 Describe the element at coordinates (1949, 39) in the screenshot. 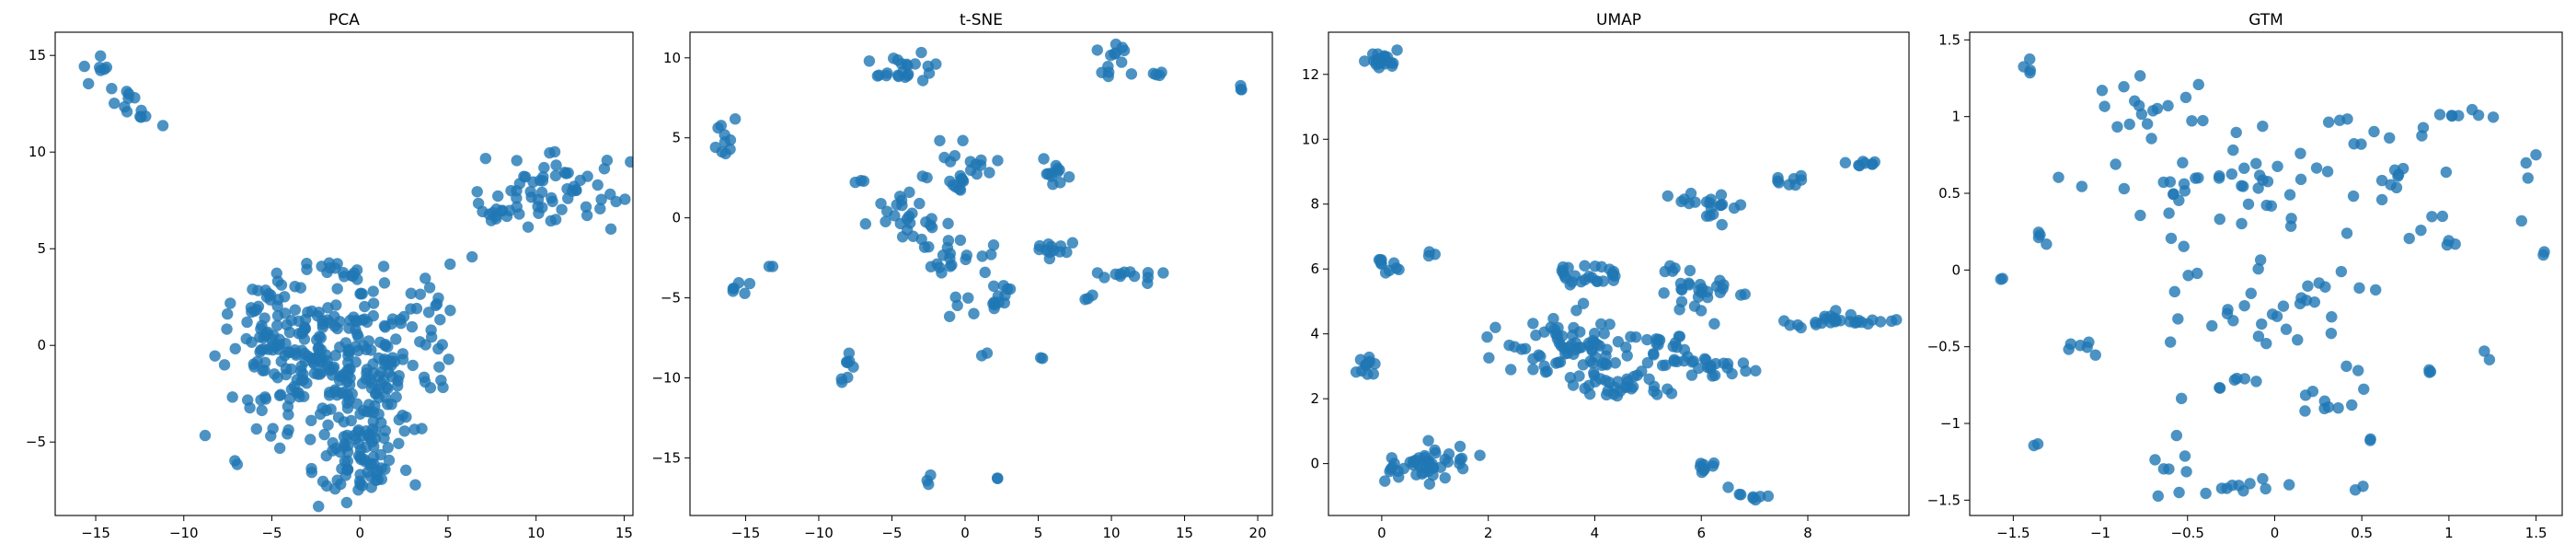

I see `y-tick-label: 1.5` at that location.